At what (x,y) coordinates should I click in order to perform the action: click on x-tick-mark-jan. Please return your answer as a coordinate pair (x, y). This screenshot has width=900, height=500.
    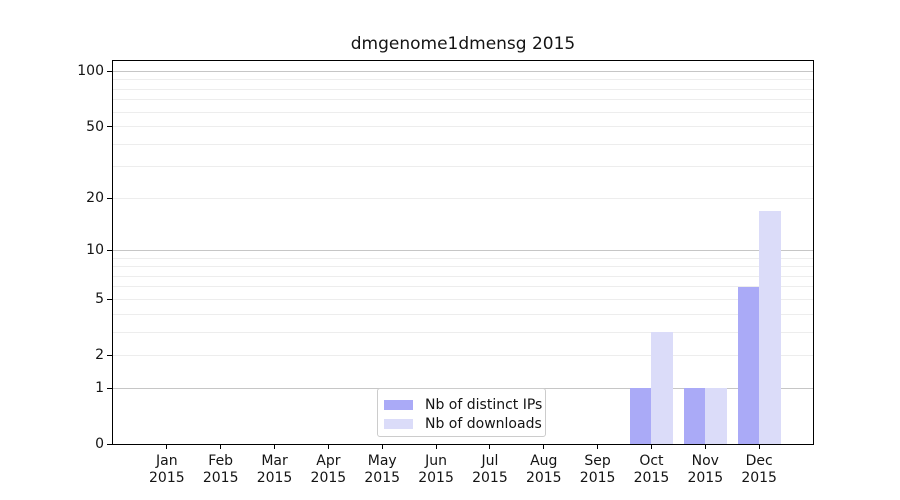
    Looking at the image, I should click on (167, 446).